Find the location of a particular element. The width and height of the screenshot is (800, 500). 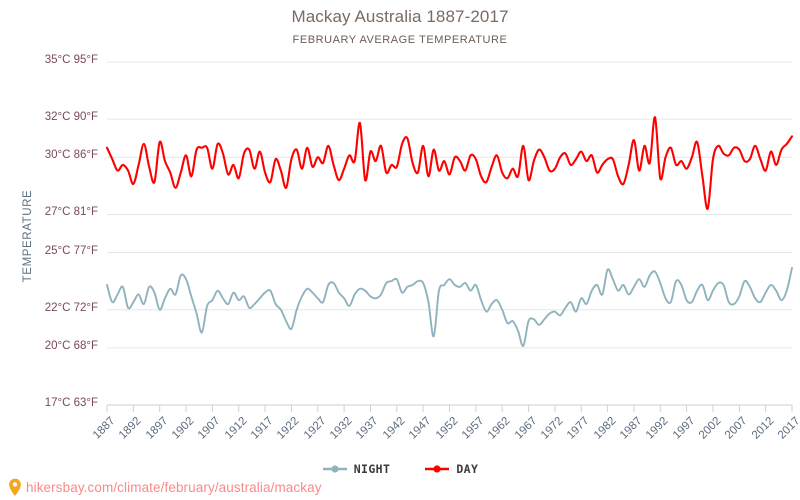

legend-item-day: DAY is located at coordinates (451, 469).